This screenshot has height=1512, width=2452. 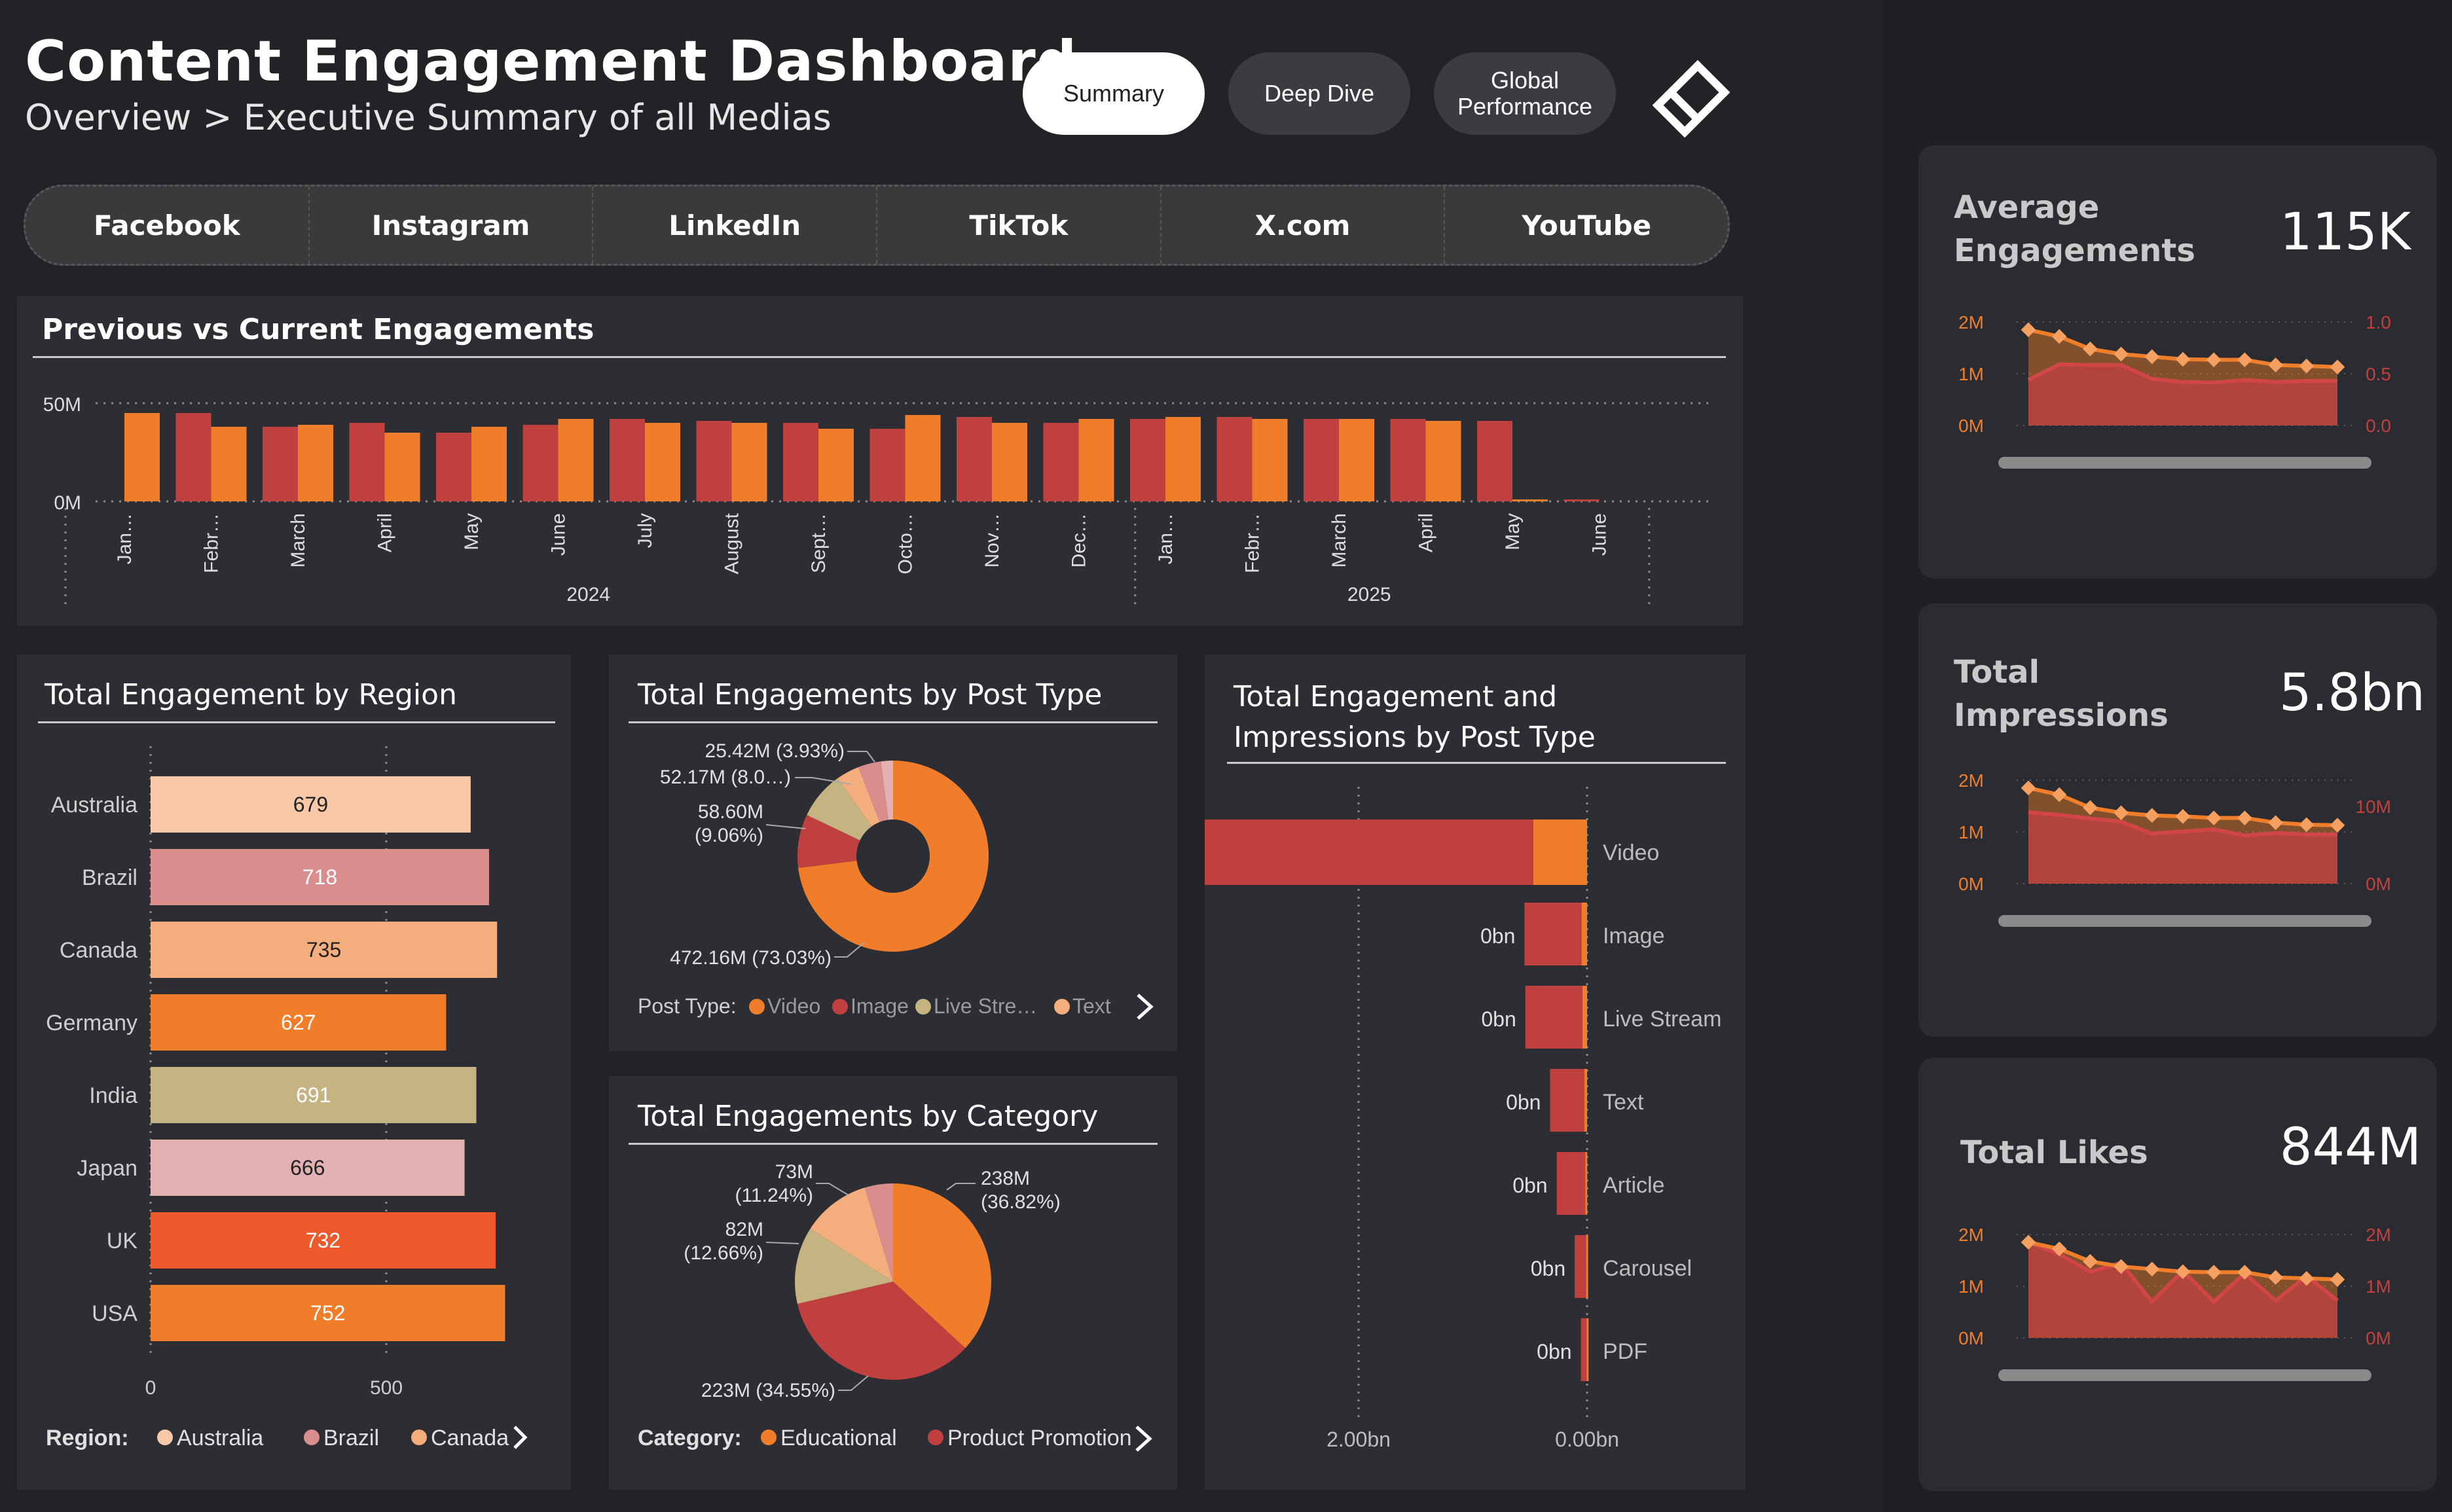 I want to click on eng-impr-panel, so click(x=1475, y=1072).